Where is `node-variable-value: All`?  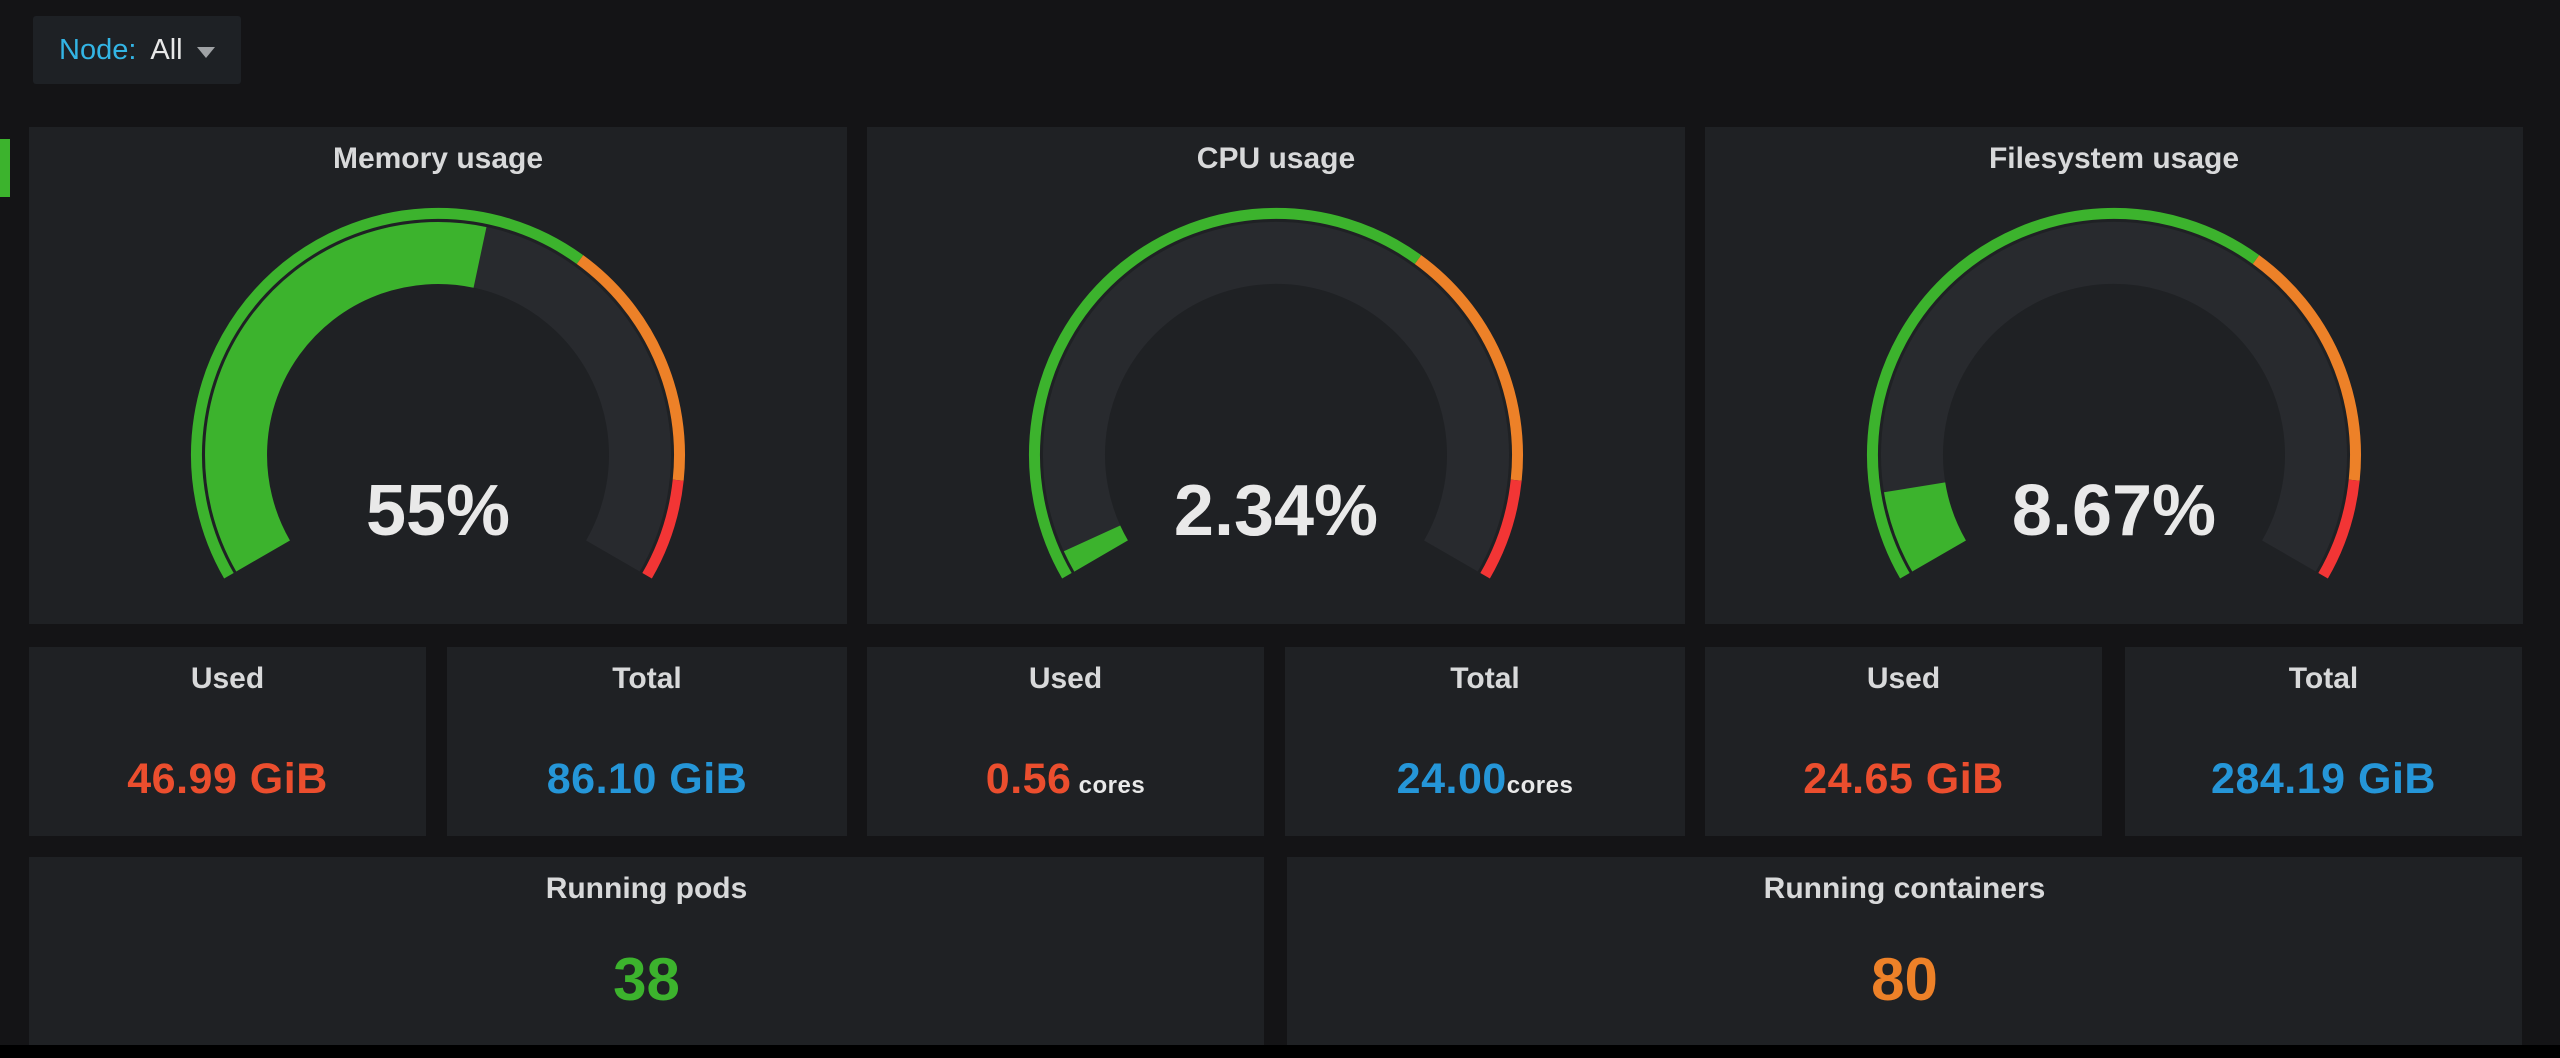
node-variable-value: All is located at coordinates (166, 49).